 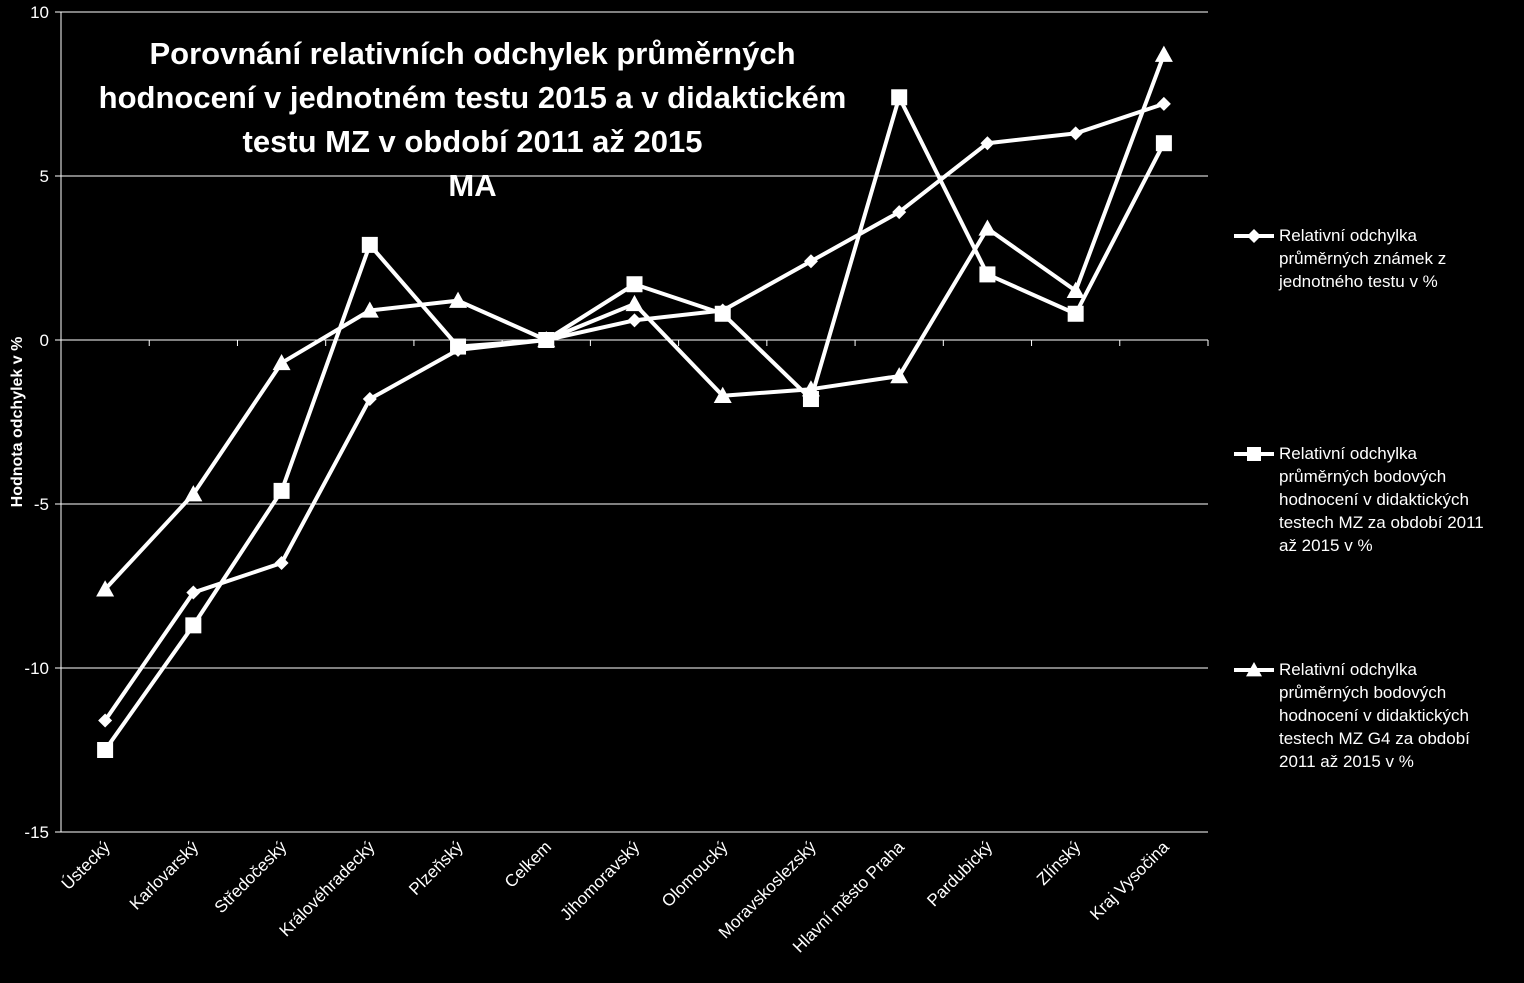 I want to click on legend-label: testech MZ G4 za období, so click(x=1374, y=738).